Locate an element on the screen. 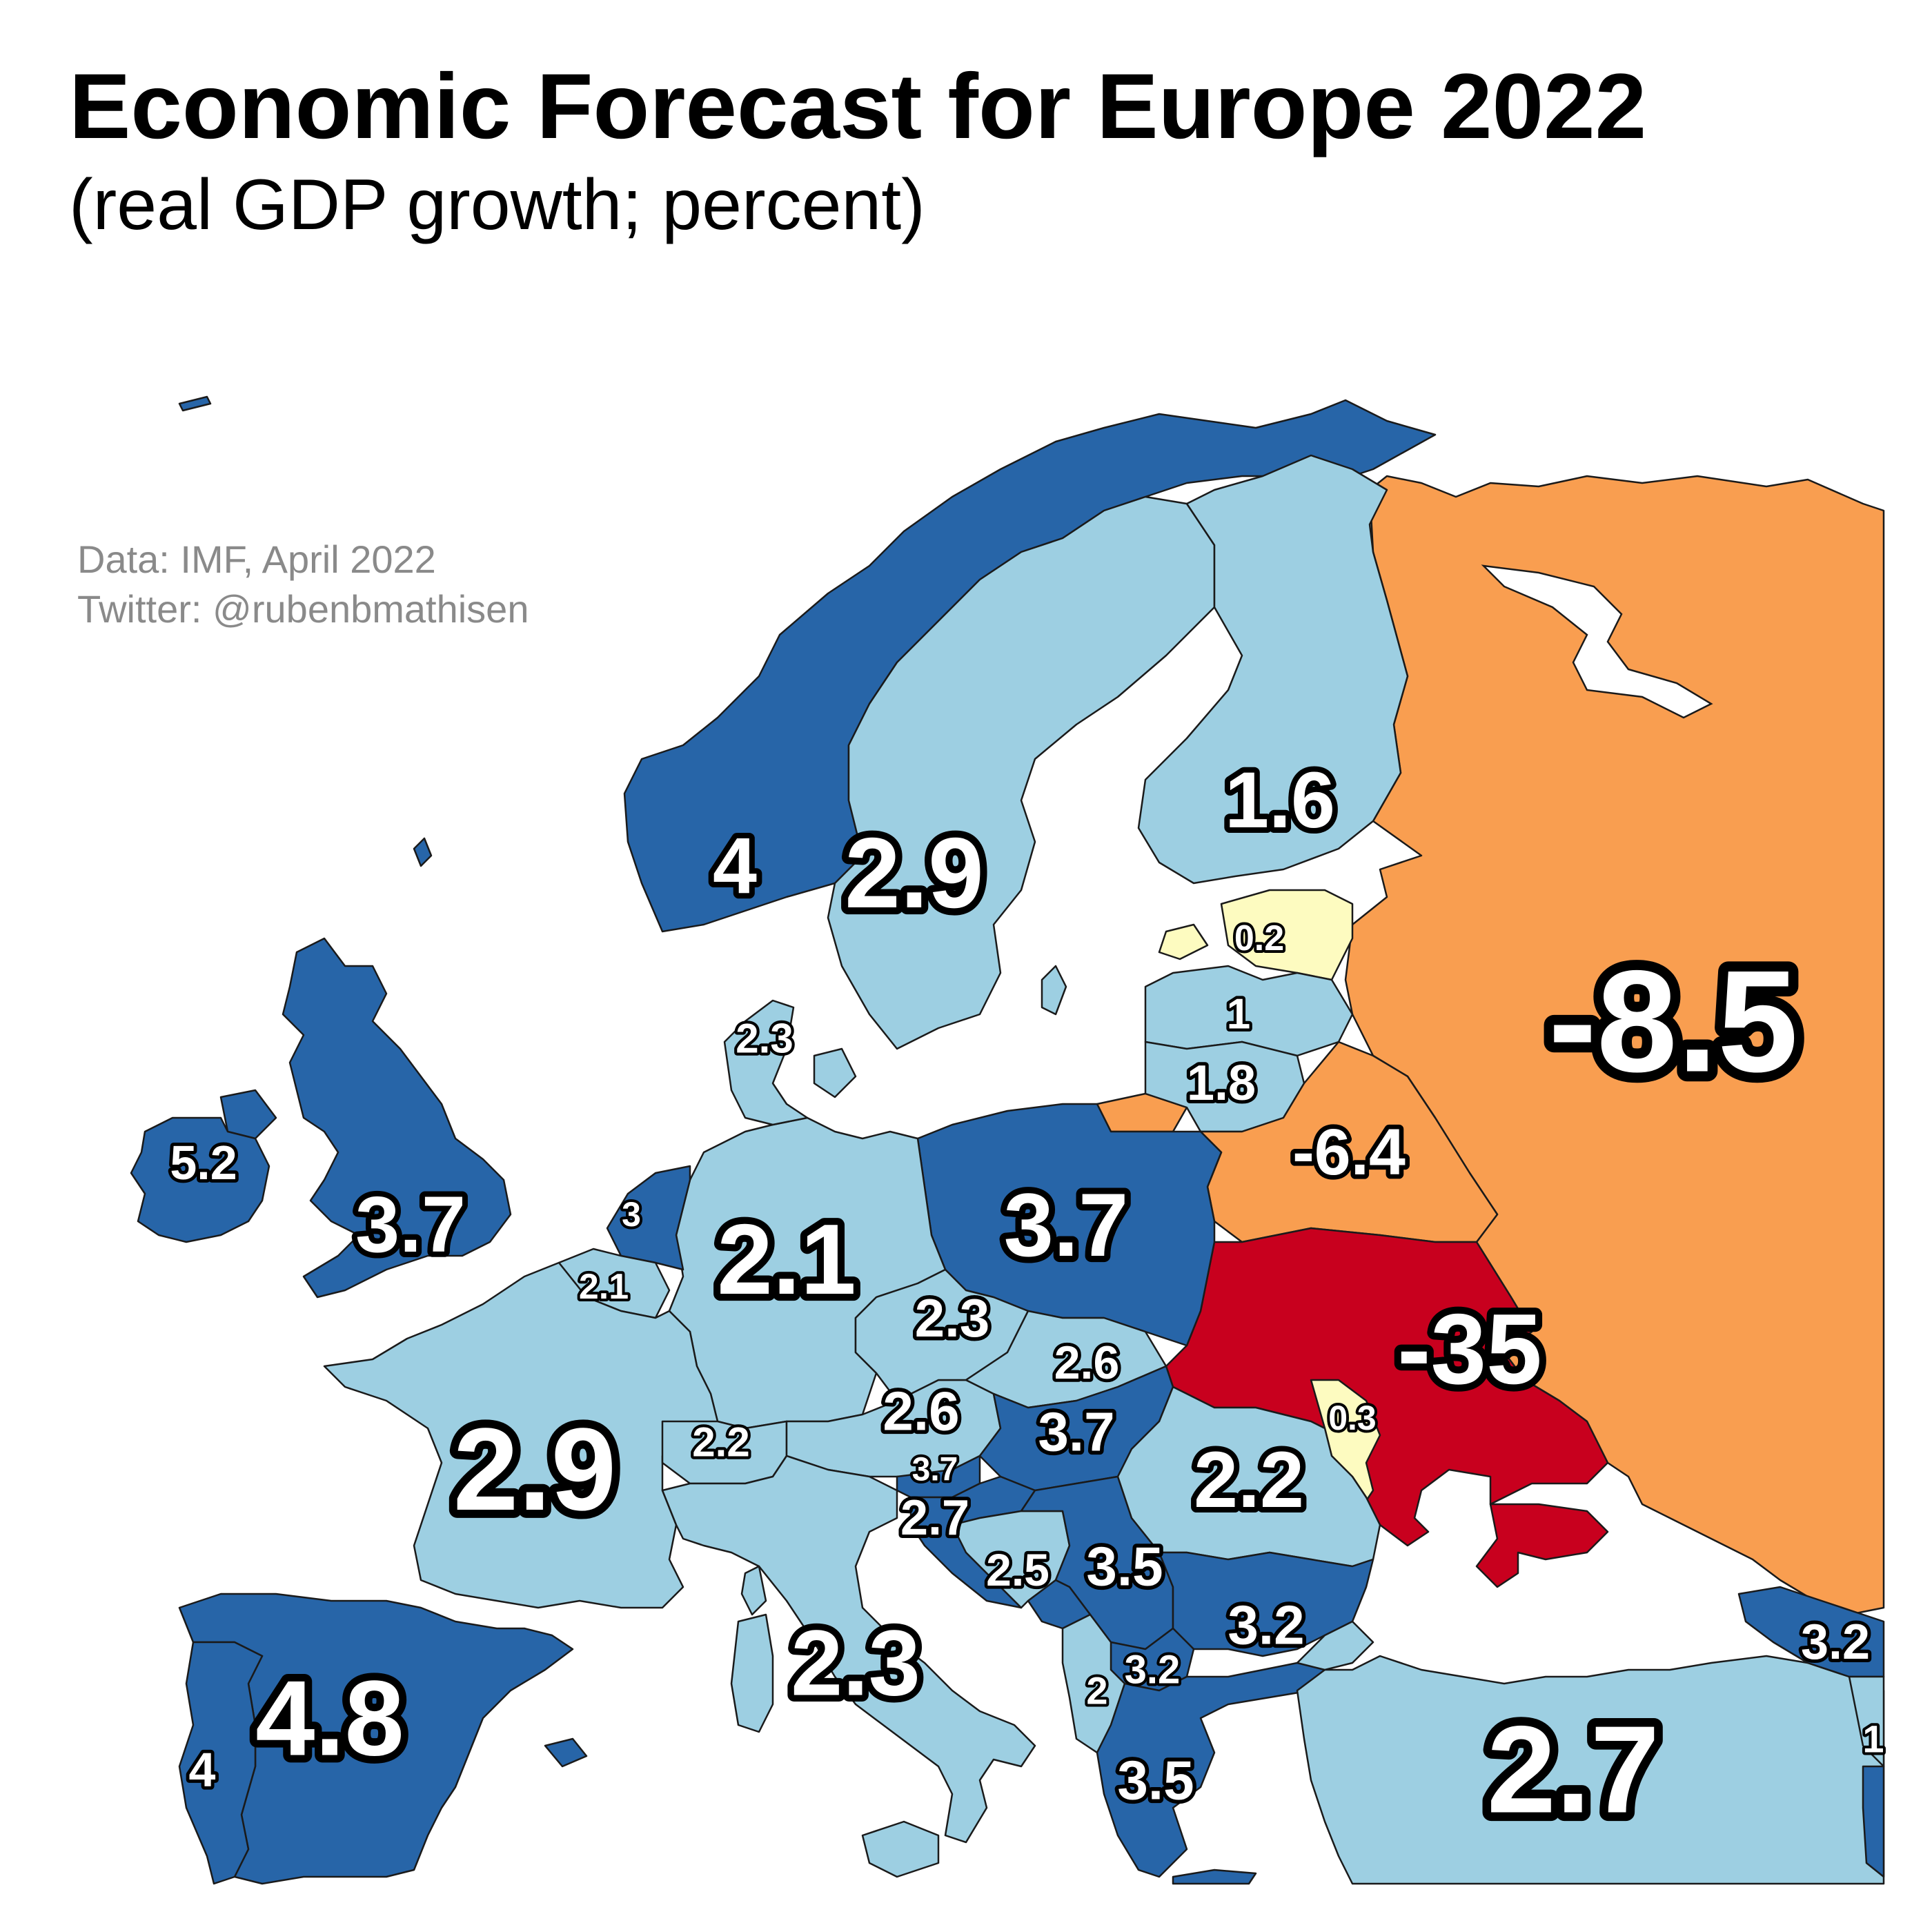 The height and width of the screenshot is (1932, 1932). value-label-turkey: 2.7 is located at coordinates (1573, 1770).